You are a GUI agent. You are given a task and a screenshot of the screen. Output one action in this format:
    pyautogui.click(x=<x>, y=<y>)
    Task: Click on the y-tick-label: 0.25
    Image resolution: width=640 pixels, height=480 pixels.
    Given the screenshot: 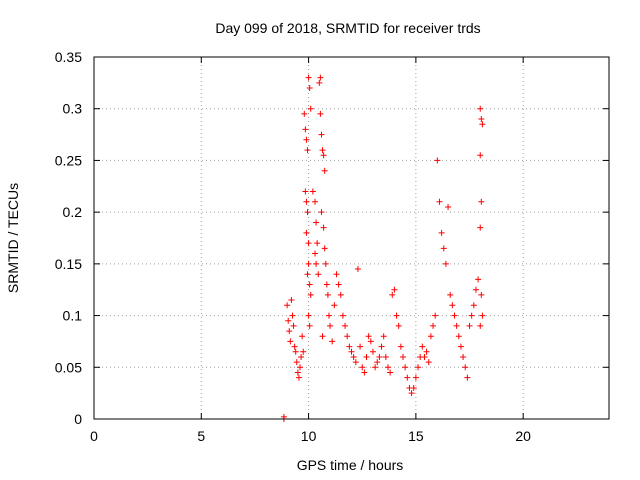 What is the action you would take?
    pyautogui.click(x=68, y=160)
    